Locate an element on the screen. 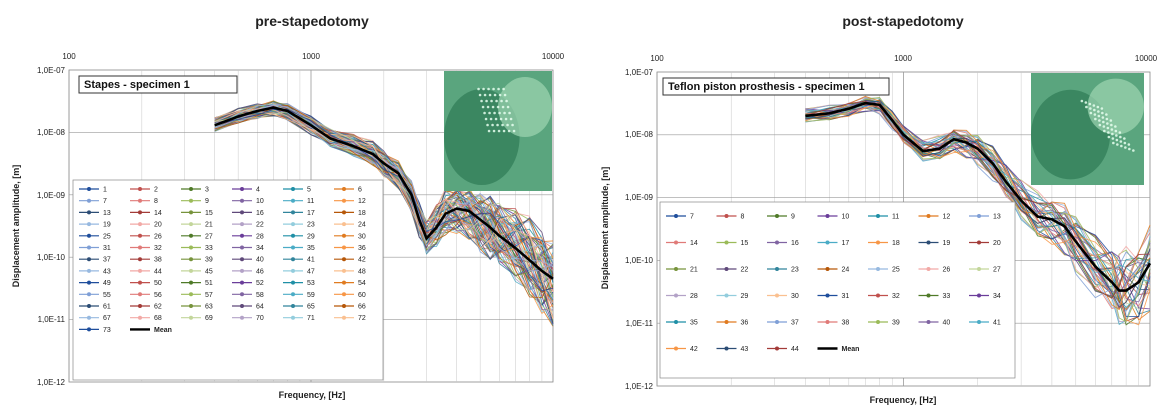 Image resolution: width=1158 pixels, height=406 pixels. legend-label: 54 is located at coordinates (362, 283).